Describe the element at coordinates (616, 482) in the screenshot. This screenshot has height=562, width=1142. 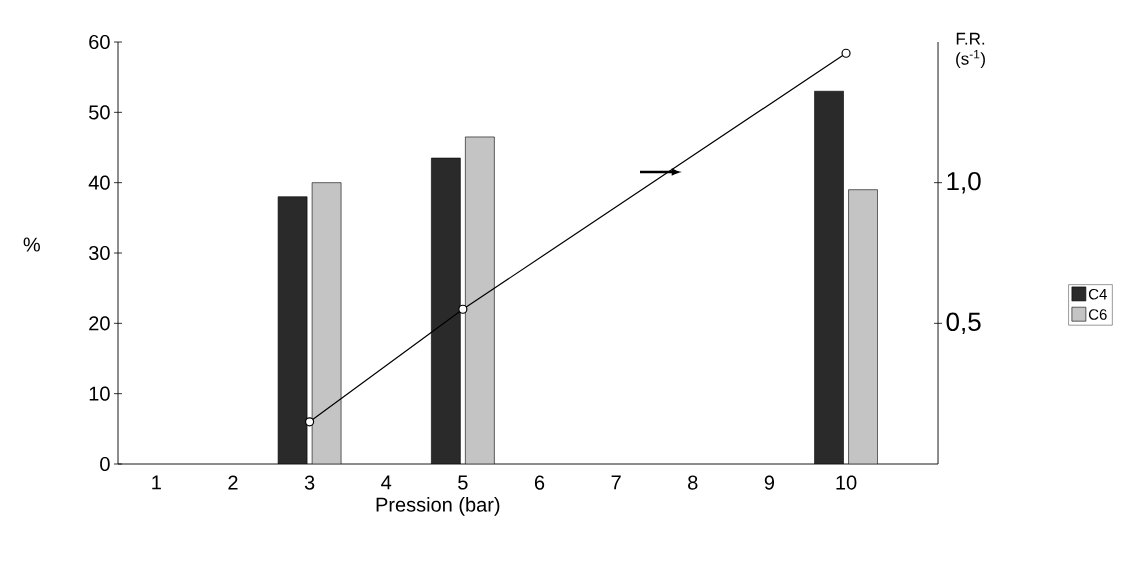
I see `x-tick-label: 7` at that location.